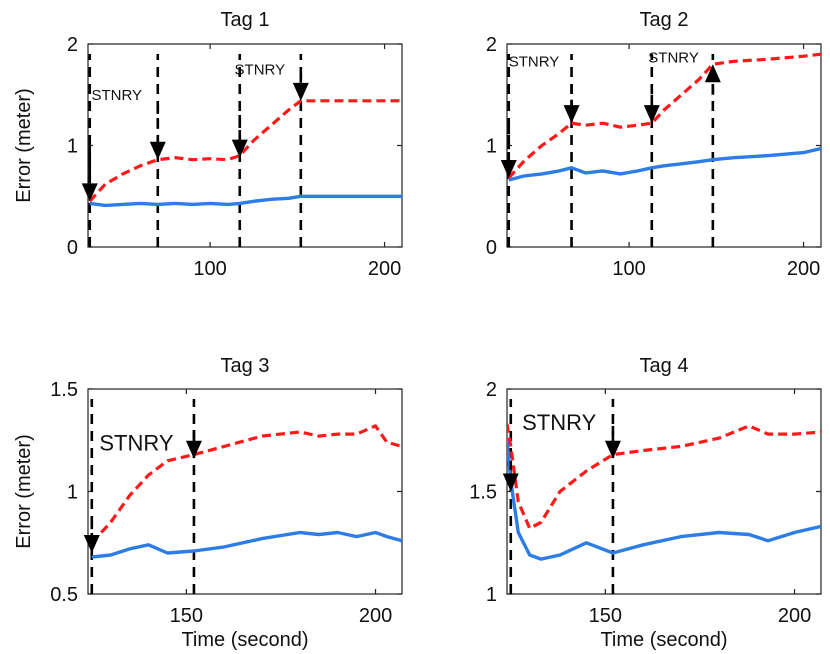  What do you see at coordinates (245, 20) in the screenshot?
I see `subplot-title: Tag 1` at bounding box center [245, 20].